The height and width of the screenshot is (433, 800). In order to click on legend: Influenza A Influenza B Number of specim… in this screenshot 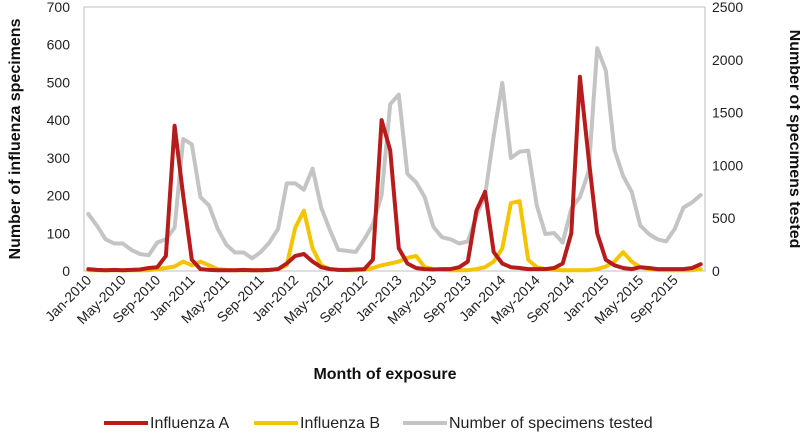, I will do `click(378, 423)`.